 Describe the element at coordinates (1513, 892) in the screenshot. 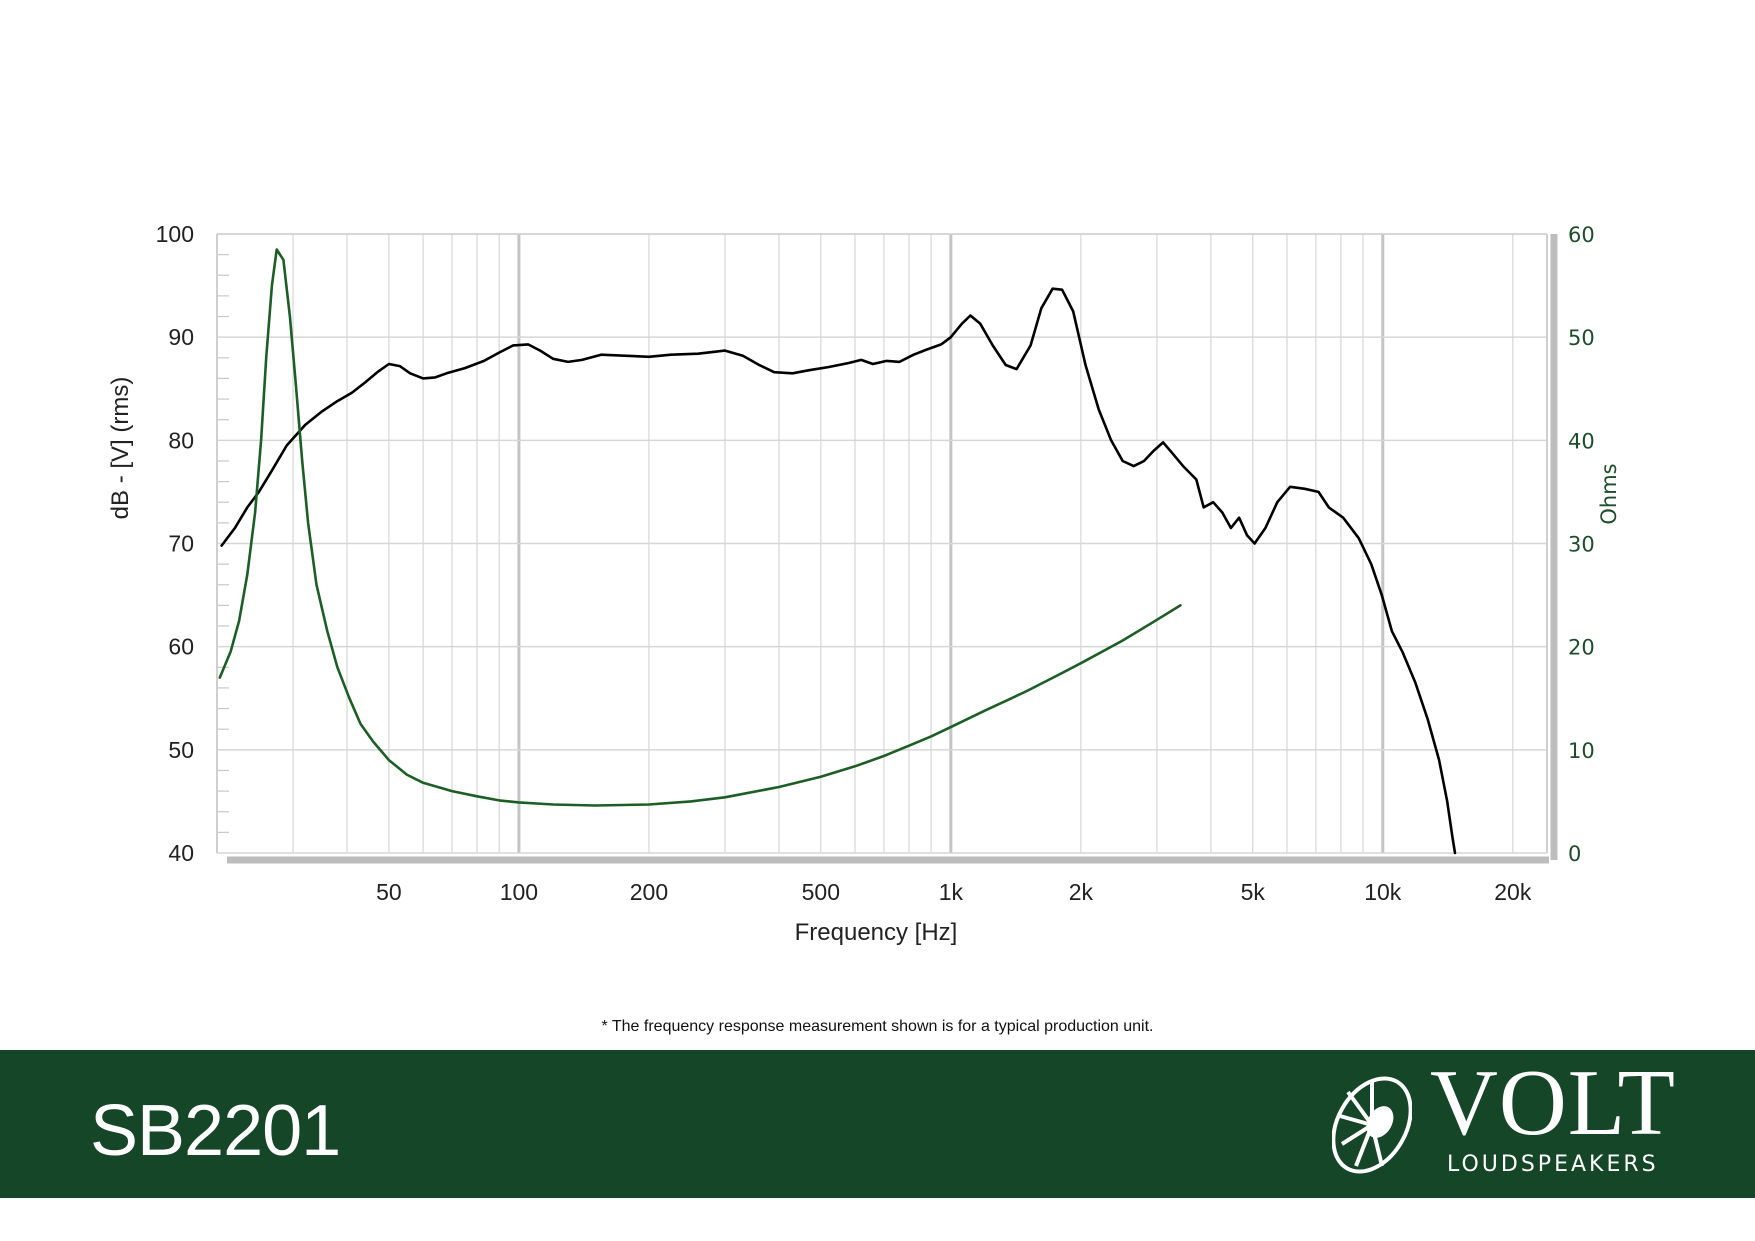

I see `x-tick-label: 20k` at that location.